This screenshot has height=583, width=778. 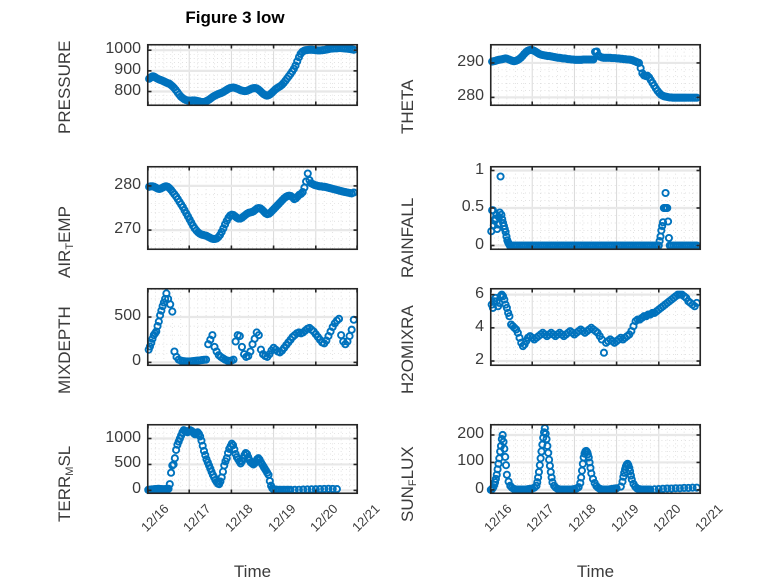 I want to click on data-markers-terr_msl, so click(x=242, y=460).